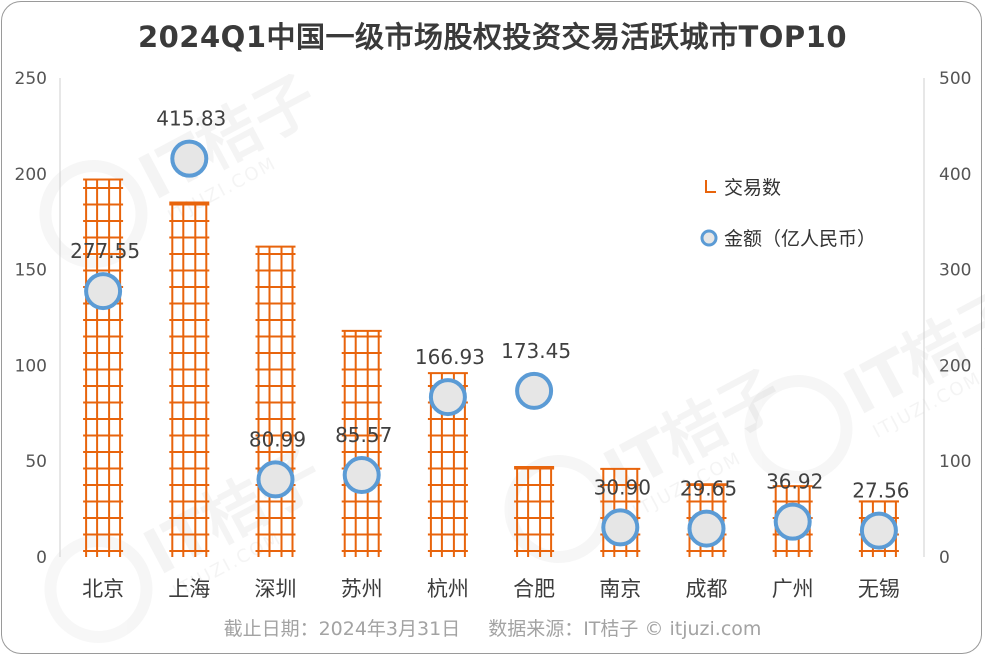 The height and width of the screenshot is (657, 985). Describe the element at coordinates (792, 521) in the screenshot. I see `amount-bubble-广州` at that location.